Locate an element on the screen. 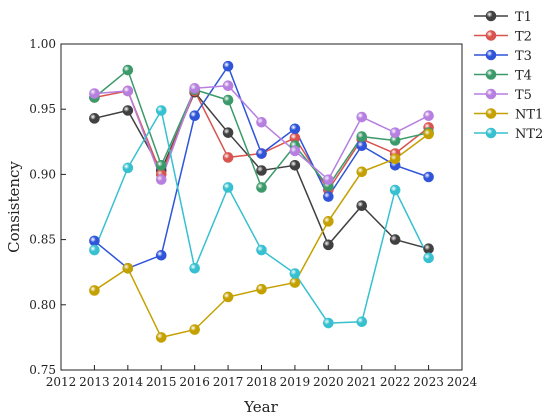 Image resolution: width=550 pixels, height=419 pixels. x-tick-label: 2013 is located at coordinates (94, 382).